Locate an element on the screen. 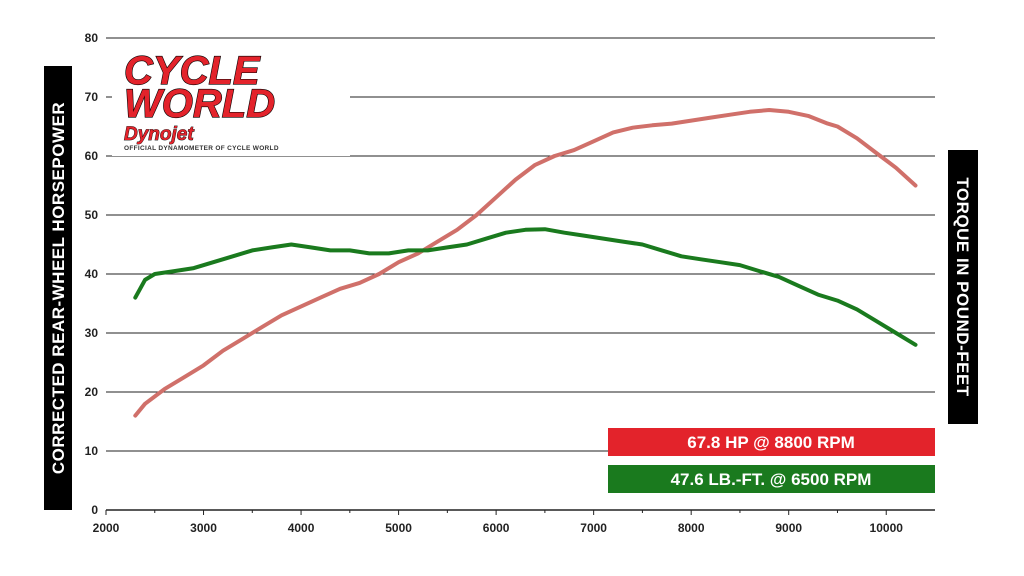  hp-peak-annotation: 67.8 HP @ 8800 RPM is located at coordinates (771, 442).